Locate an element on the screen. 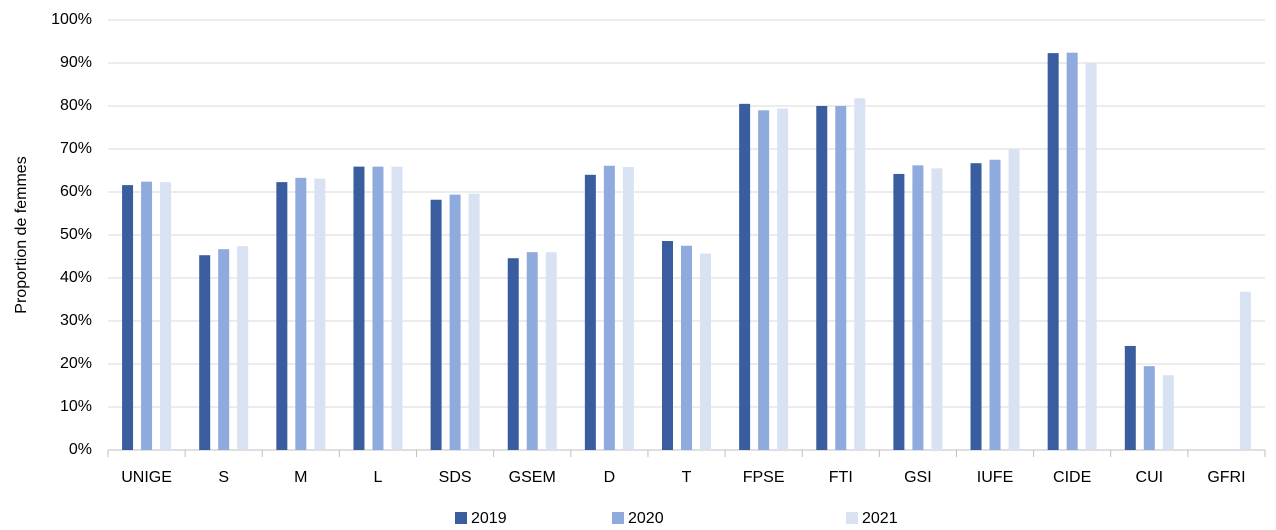 This screenshot has height=530, width=1276. x-tick-label: CUI is located at coordinates (1150, 477).